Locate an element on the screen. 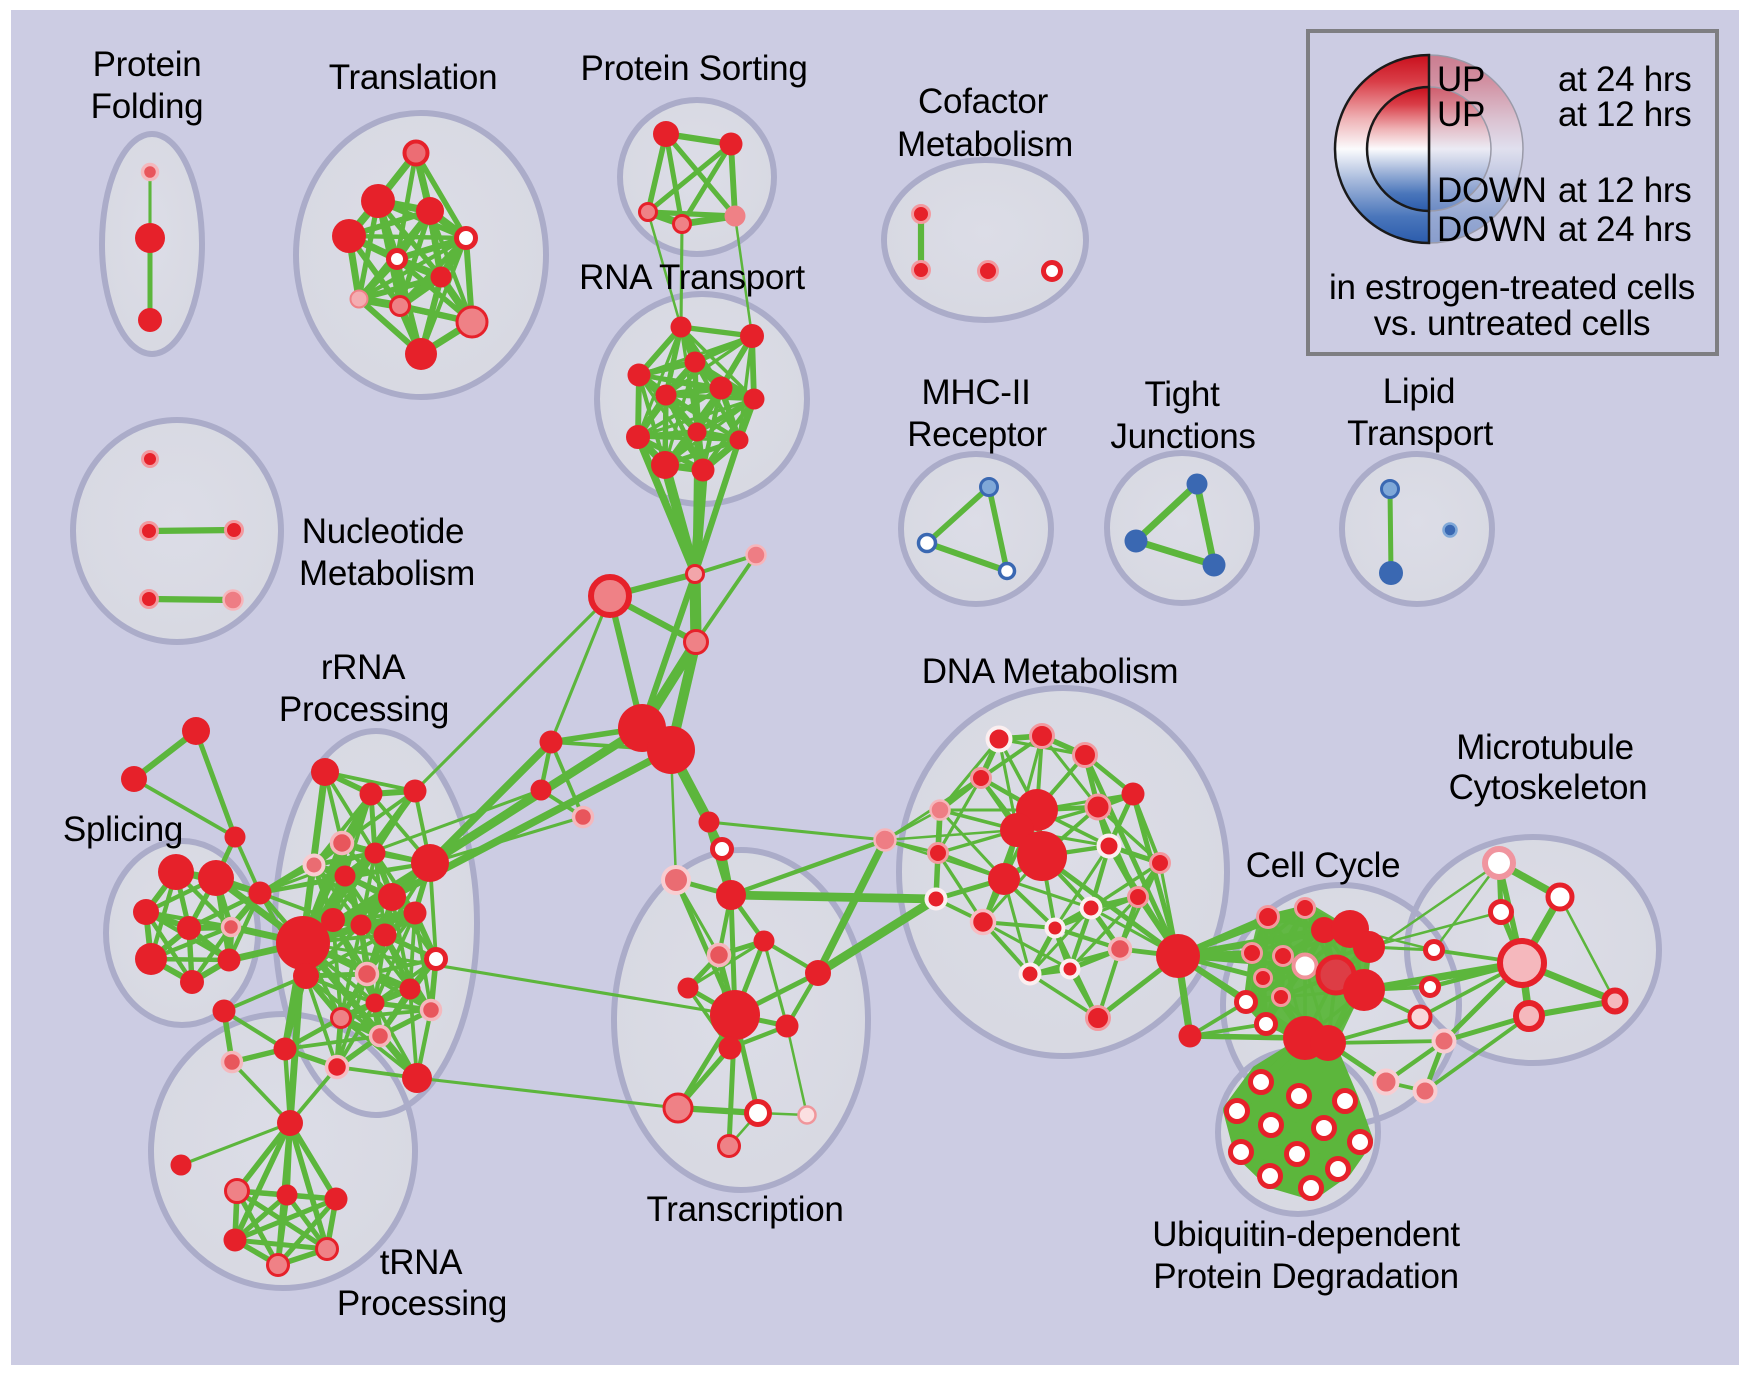 The width and height of the screenshot is (1750, 1376). svg-text: Transport is located at coordinates (1420, 433).